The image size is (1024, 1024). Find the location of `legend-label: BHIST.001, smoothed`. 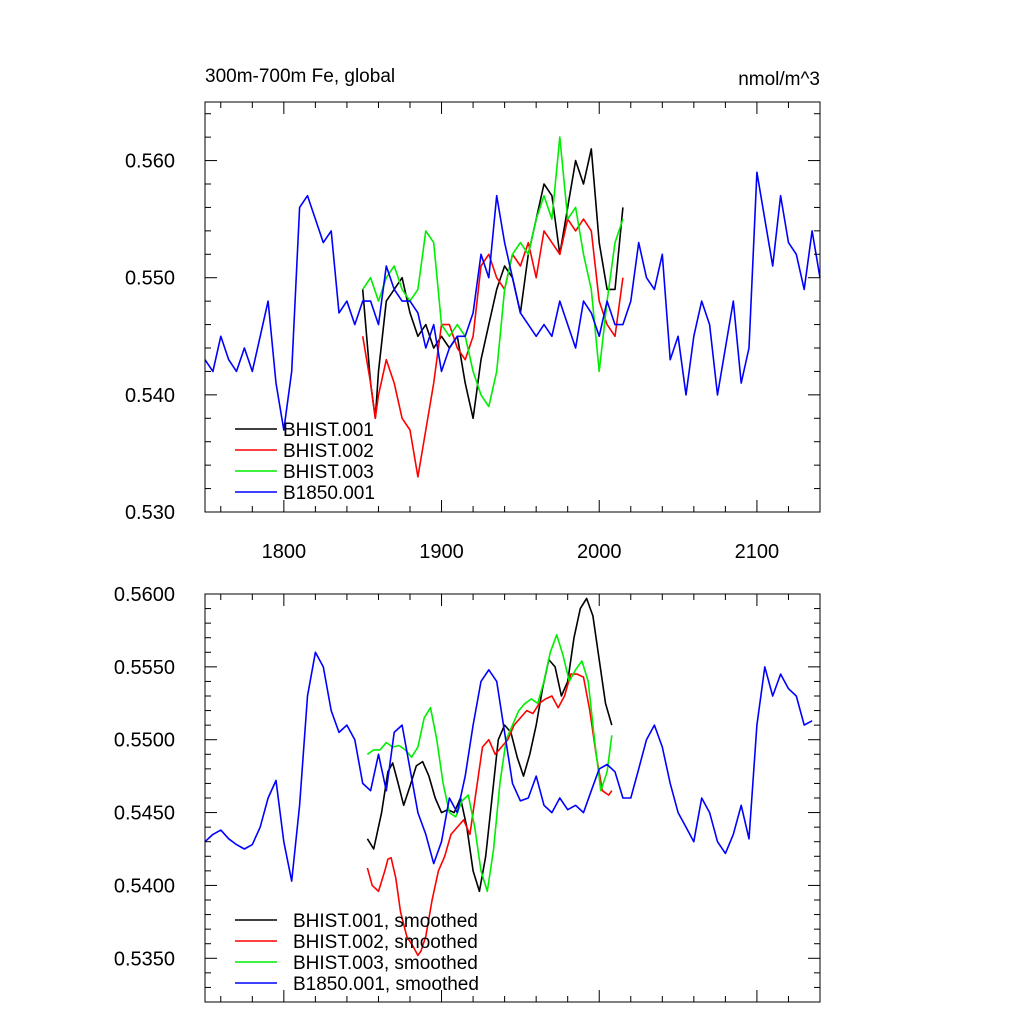

legend-label: BHIST.001, smoothed is located at coordinates (385, 921).